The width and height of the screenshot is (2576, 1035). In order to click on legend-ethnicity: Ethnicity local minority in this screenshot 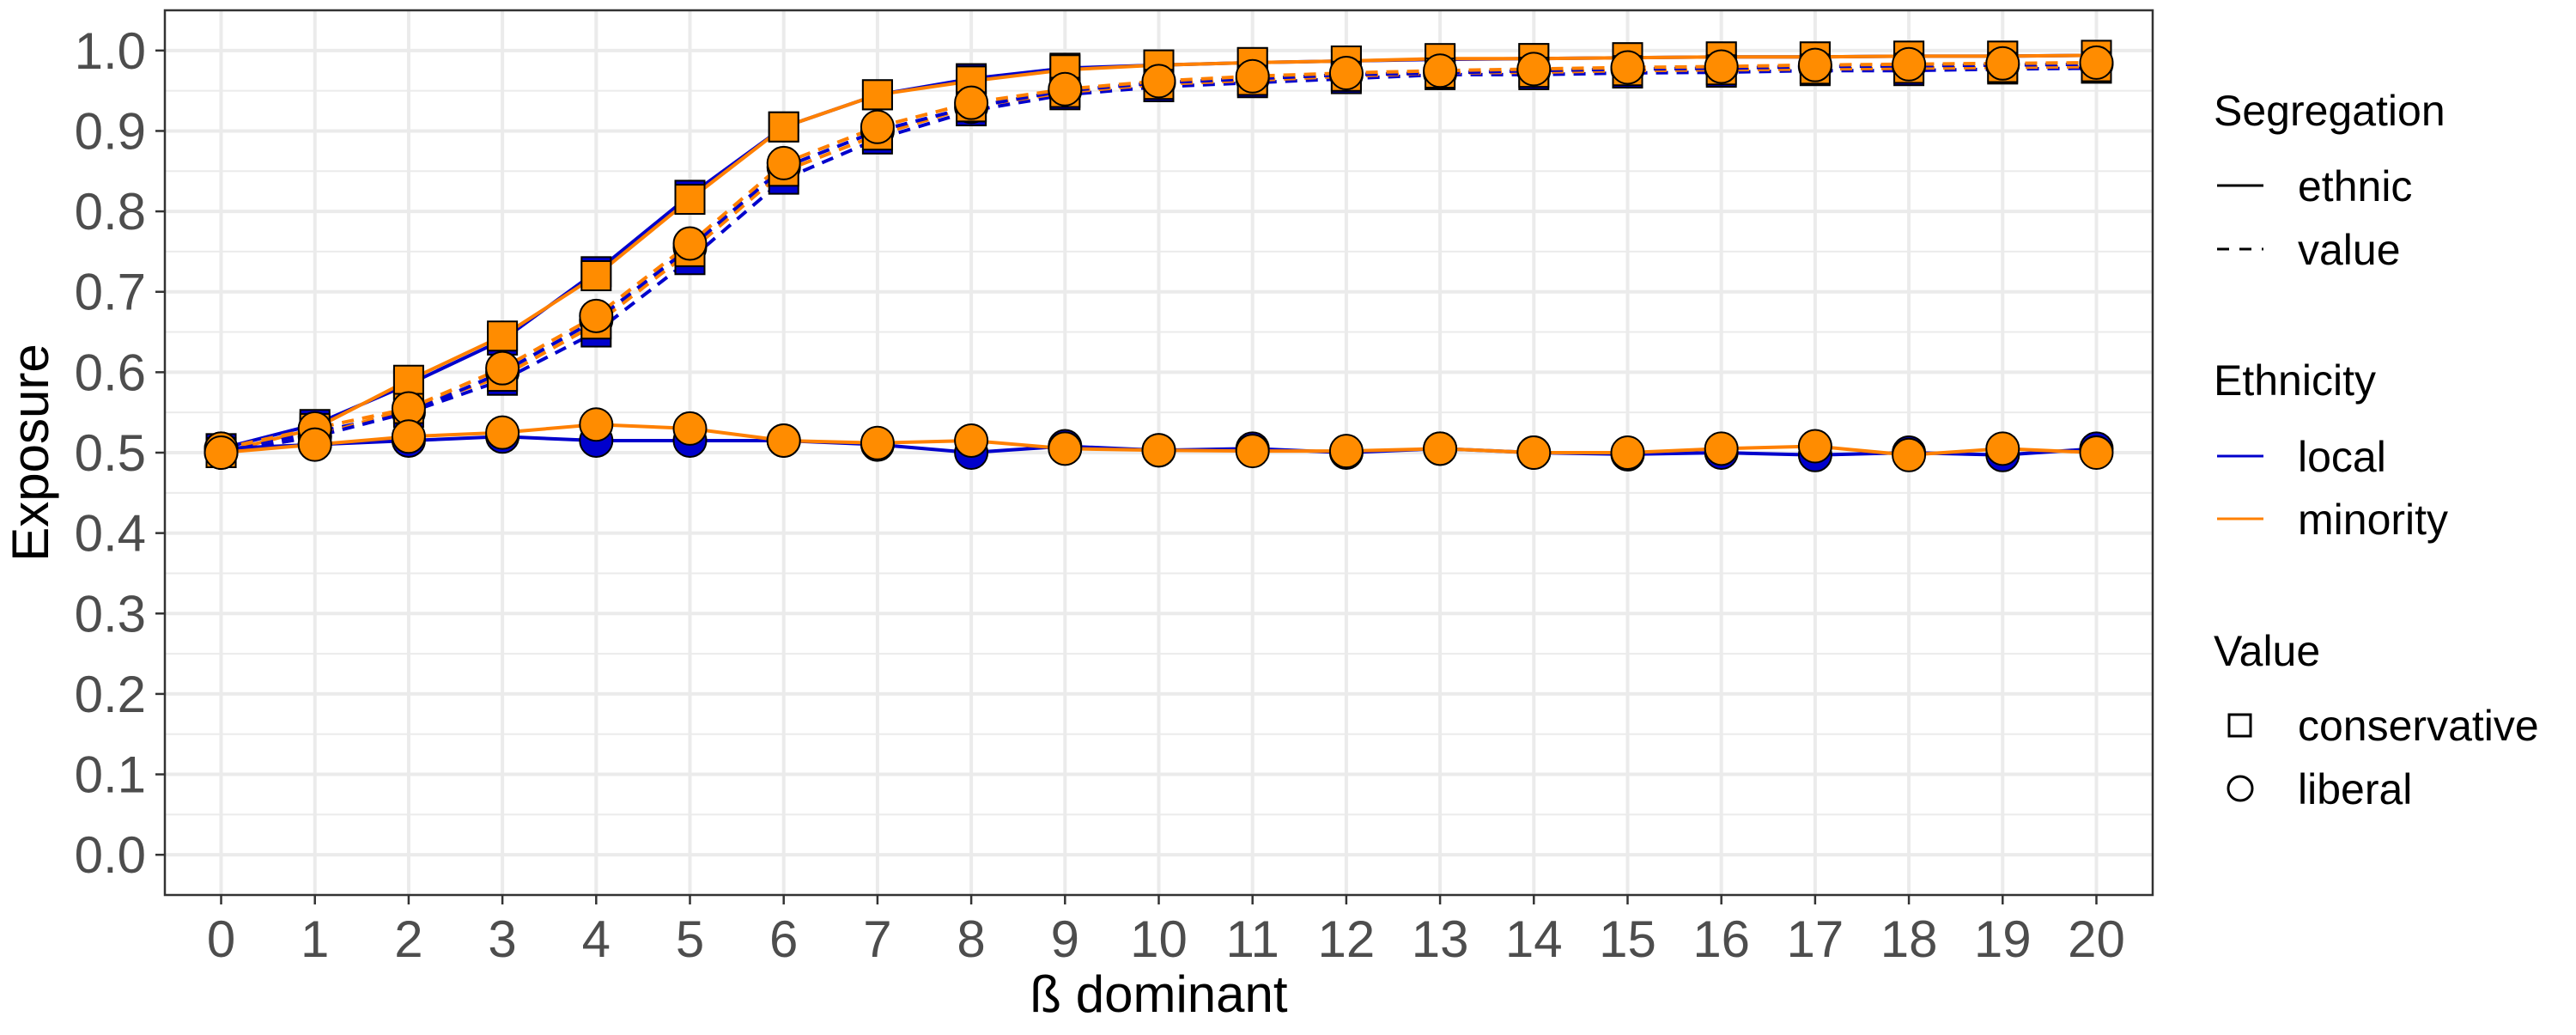, I will do `click(2331, 450)`.